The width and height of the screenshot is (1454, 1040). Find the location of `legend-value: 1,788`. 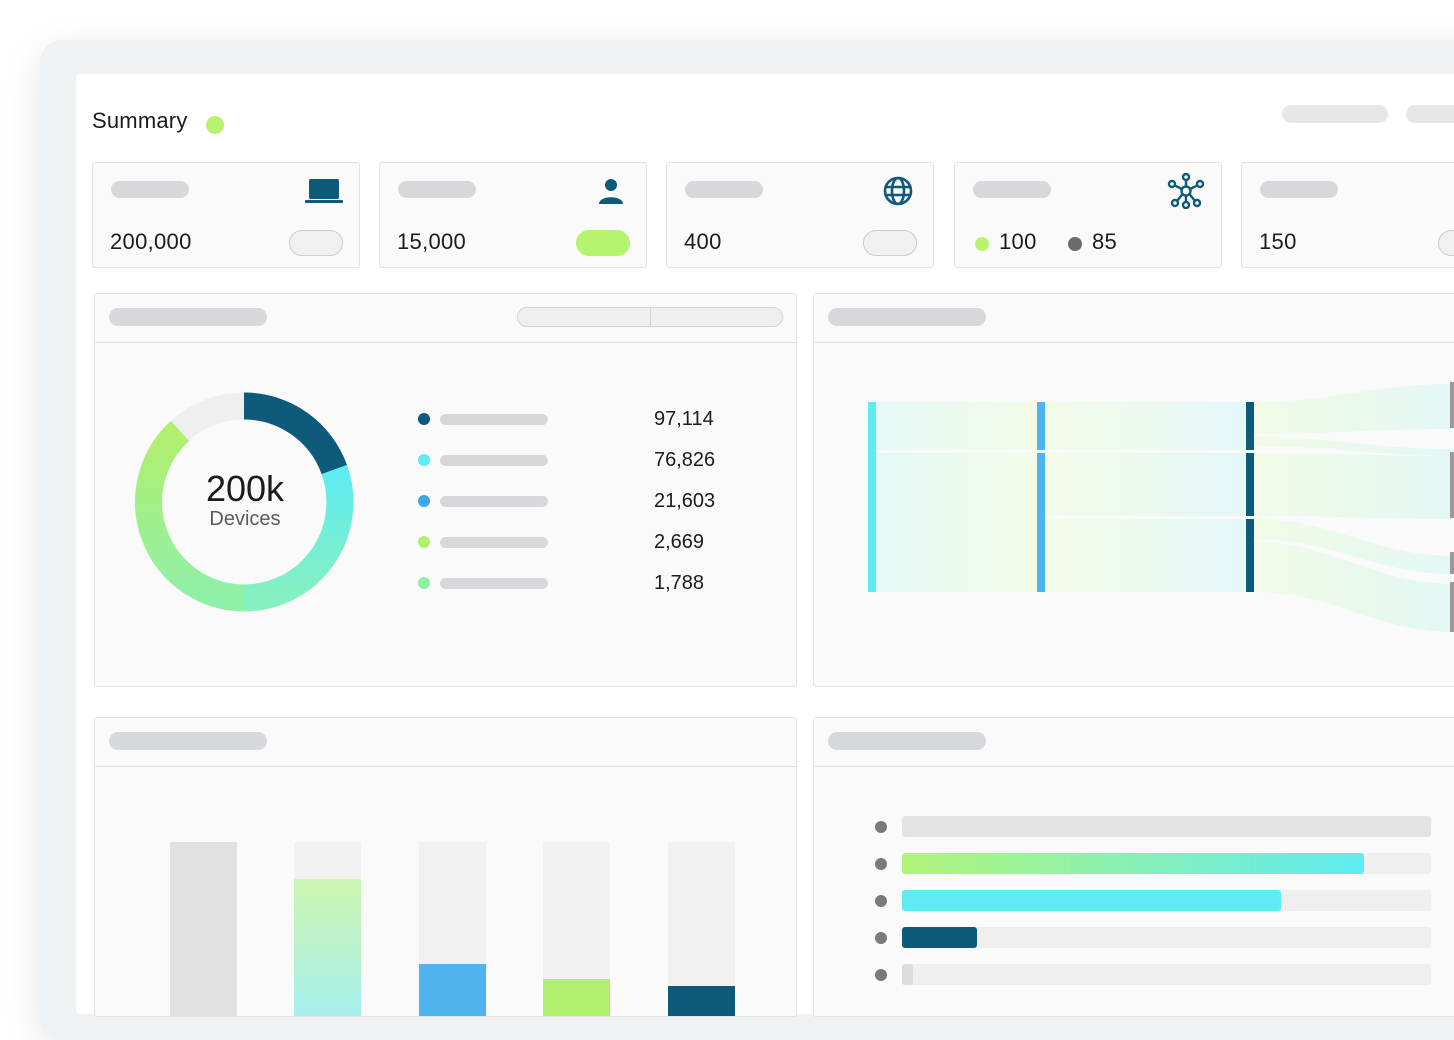

legend-value: 1,788 is located at coordinates (679, 583).